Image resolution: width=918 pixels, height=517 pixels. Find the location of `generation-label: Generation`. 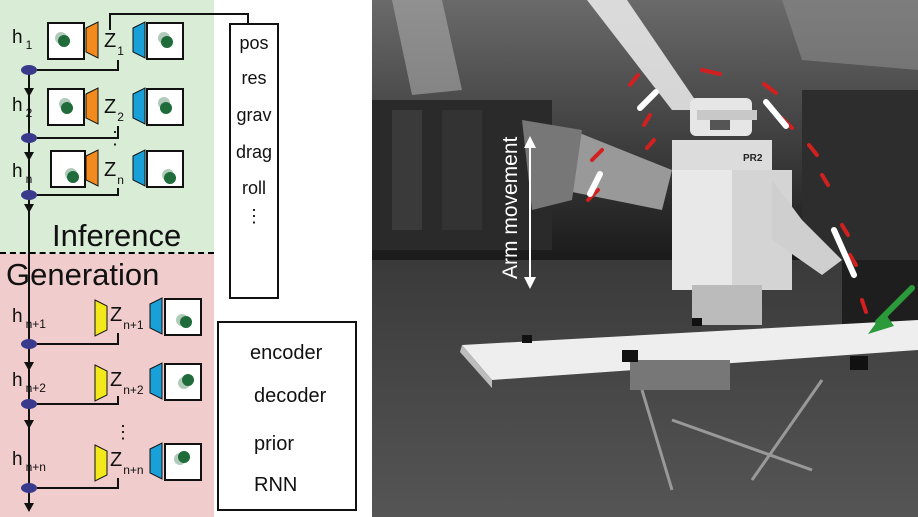

generation-label: Generation is located at coordinates (83, 274).